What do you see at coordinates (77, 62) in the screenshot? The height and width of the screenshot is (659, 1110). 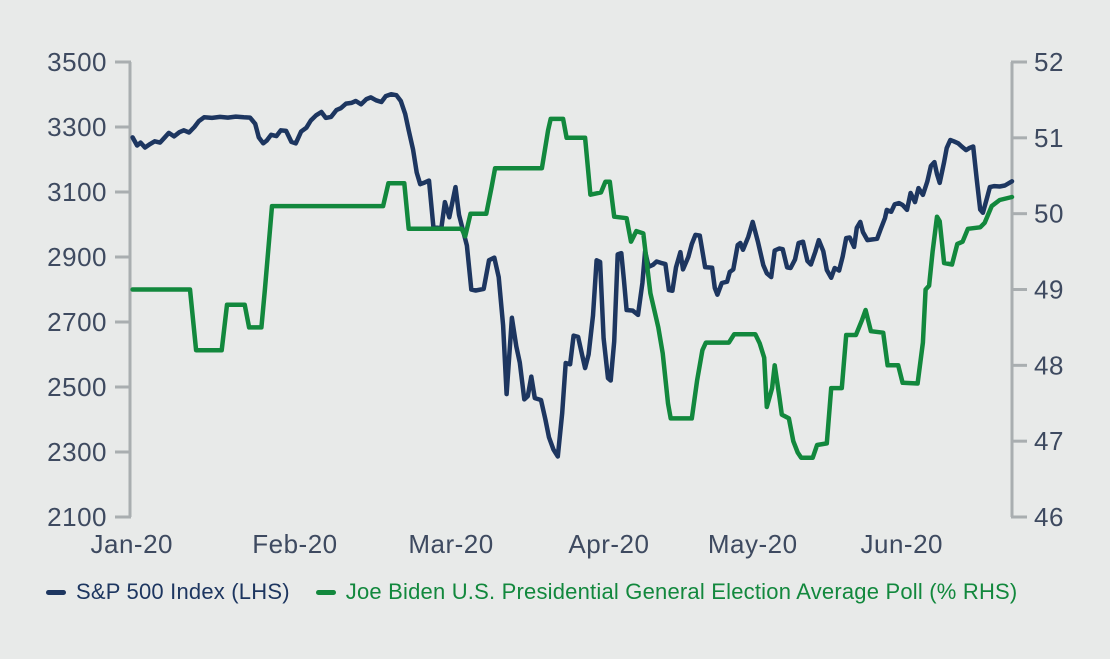 I see `left-axis-tick-label: 3500` at bounding box center [77, 62].